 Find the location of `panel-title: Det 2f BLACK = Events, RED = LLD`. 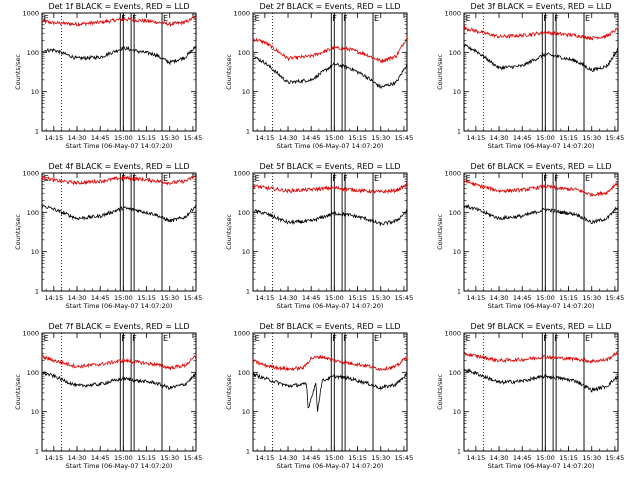

panel-title: Det 2f BLACK = Events, RED = LLD is located at coordinates (329, 6).